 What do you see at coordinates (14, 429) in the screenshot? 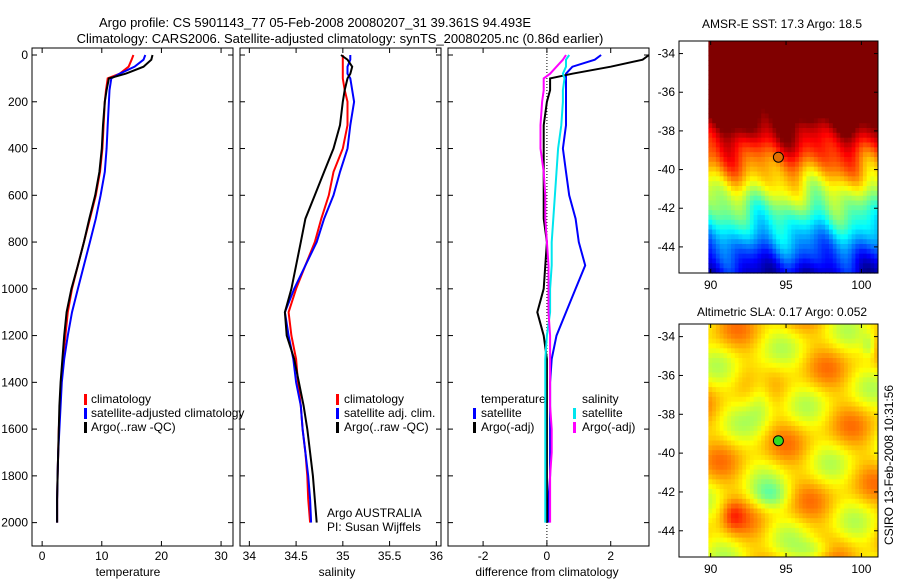
I see `y-tick-label: 1600` at bounding box center [14, 429].